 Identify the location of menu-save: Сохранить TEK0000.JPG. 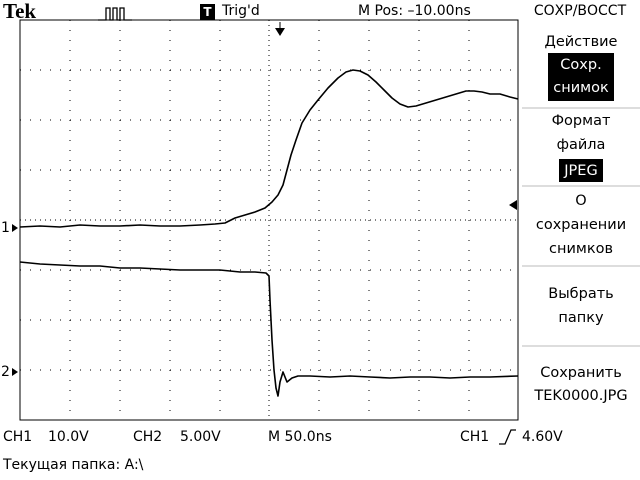
(580, 384).